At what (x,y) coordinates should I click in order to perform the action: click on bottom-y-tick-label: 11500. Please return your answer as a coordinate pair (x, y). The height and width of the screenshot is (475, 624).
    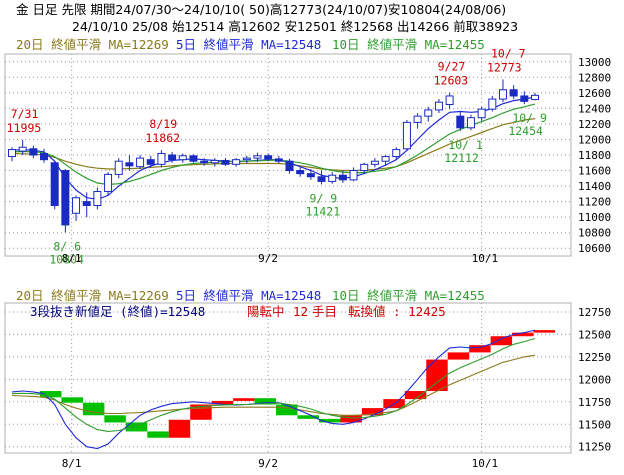
    Looking at the image, I should click on (594, 424).